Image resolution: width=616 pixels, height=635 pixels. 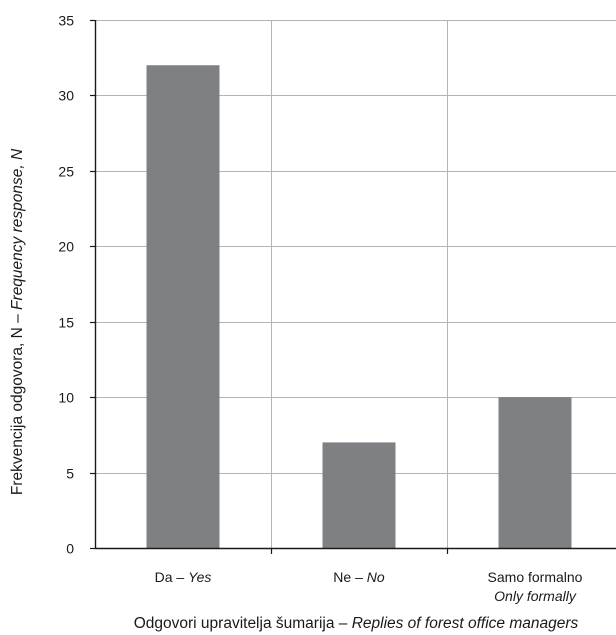 I want to click on x-category-label: Da – Yes, so click(x=183, y=577).